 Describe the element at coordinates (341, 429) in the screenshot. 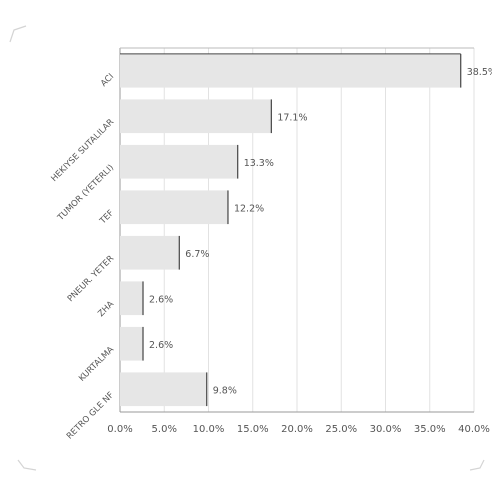

I see `x-tick-label: 25.0%` at that location.